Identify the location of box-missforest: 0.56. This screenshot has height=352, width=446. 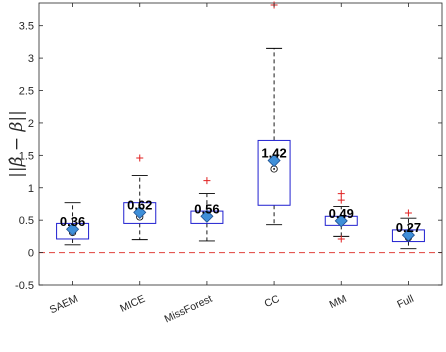
(207, 209).